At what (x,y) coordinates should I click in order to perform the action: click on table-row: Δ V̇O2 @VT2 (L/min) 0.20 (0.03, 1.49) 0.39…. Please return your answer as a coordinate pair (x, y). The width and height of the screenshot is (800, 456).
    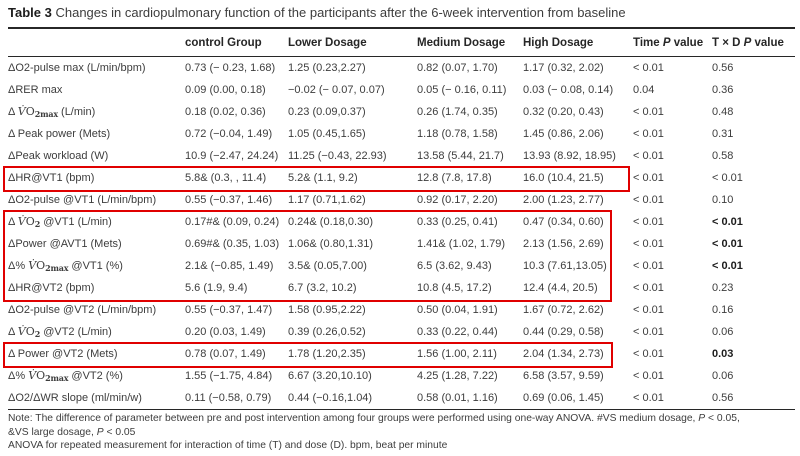
    Looking at the image, I should click on (401, 332).